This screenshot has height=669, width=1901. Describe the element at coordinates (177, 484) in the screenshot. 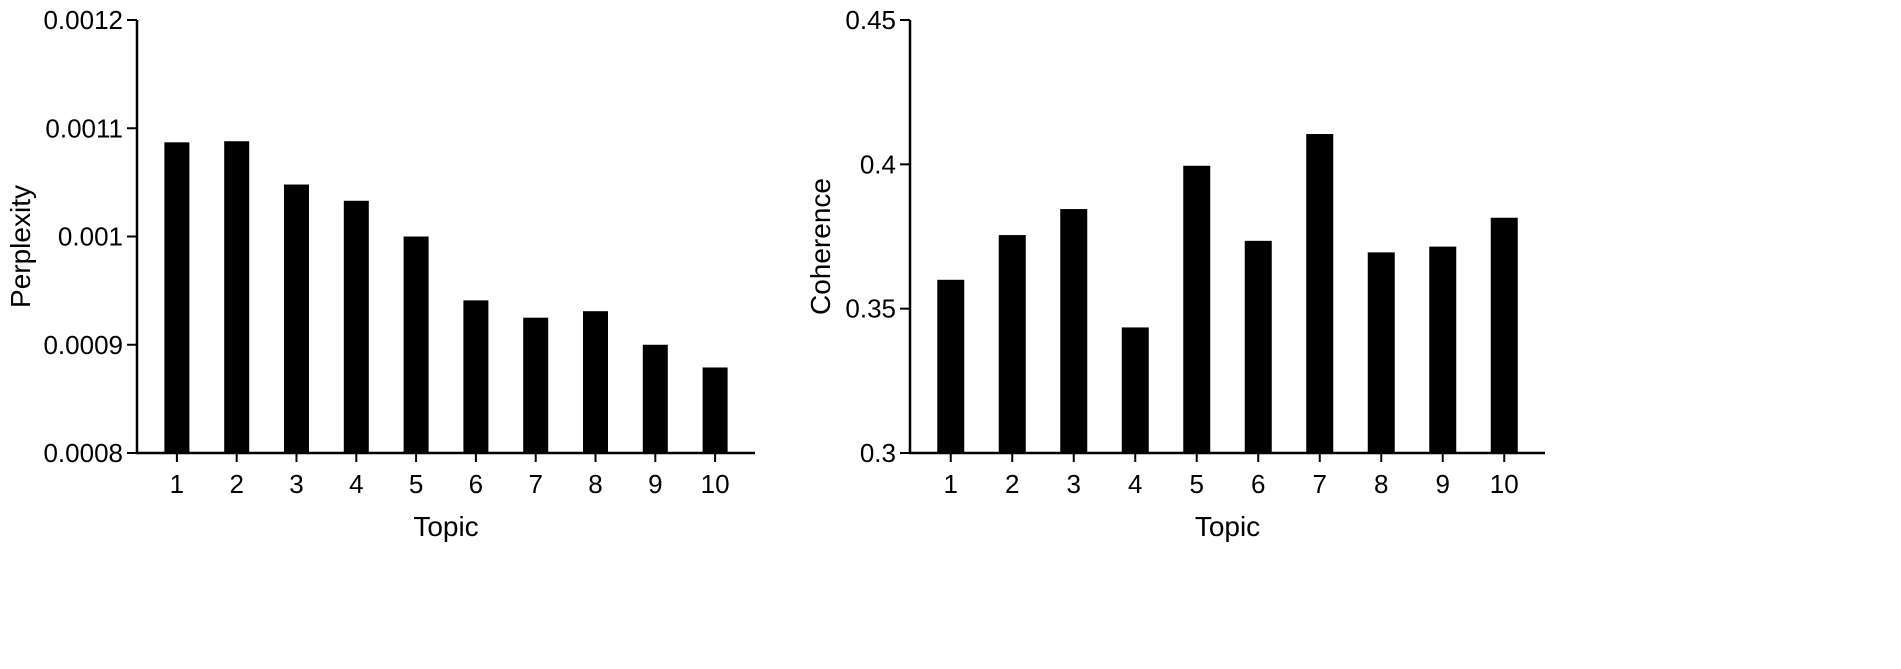

I see `perplexity-x-tick-label: 1` at that location.